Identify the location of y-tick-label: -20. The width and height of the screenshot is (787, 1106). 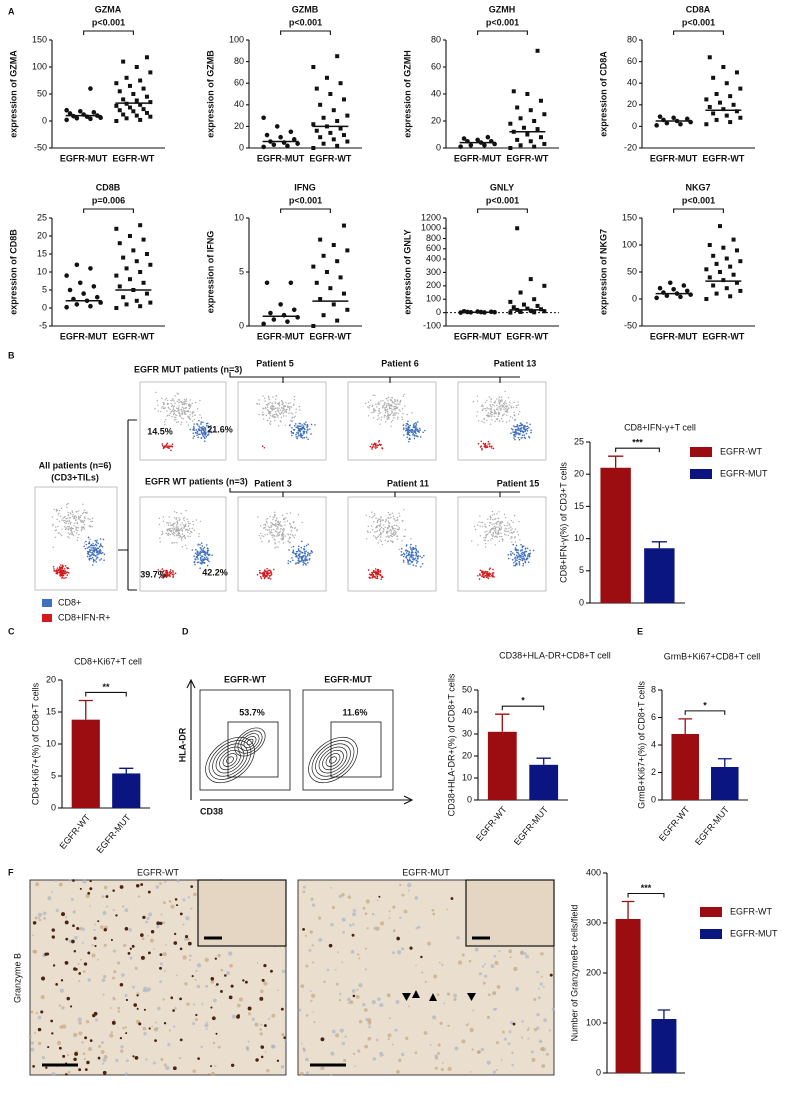
(630, 147).